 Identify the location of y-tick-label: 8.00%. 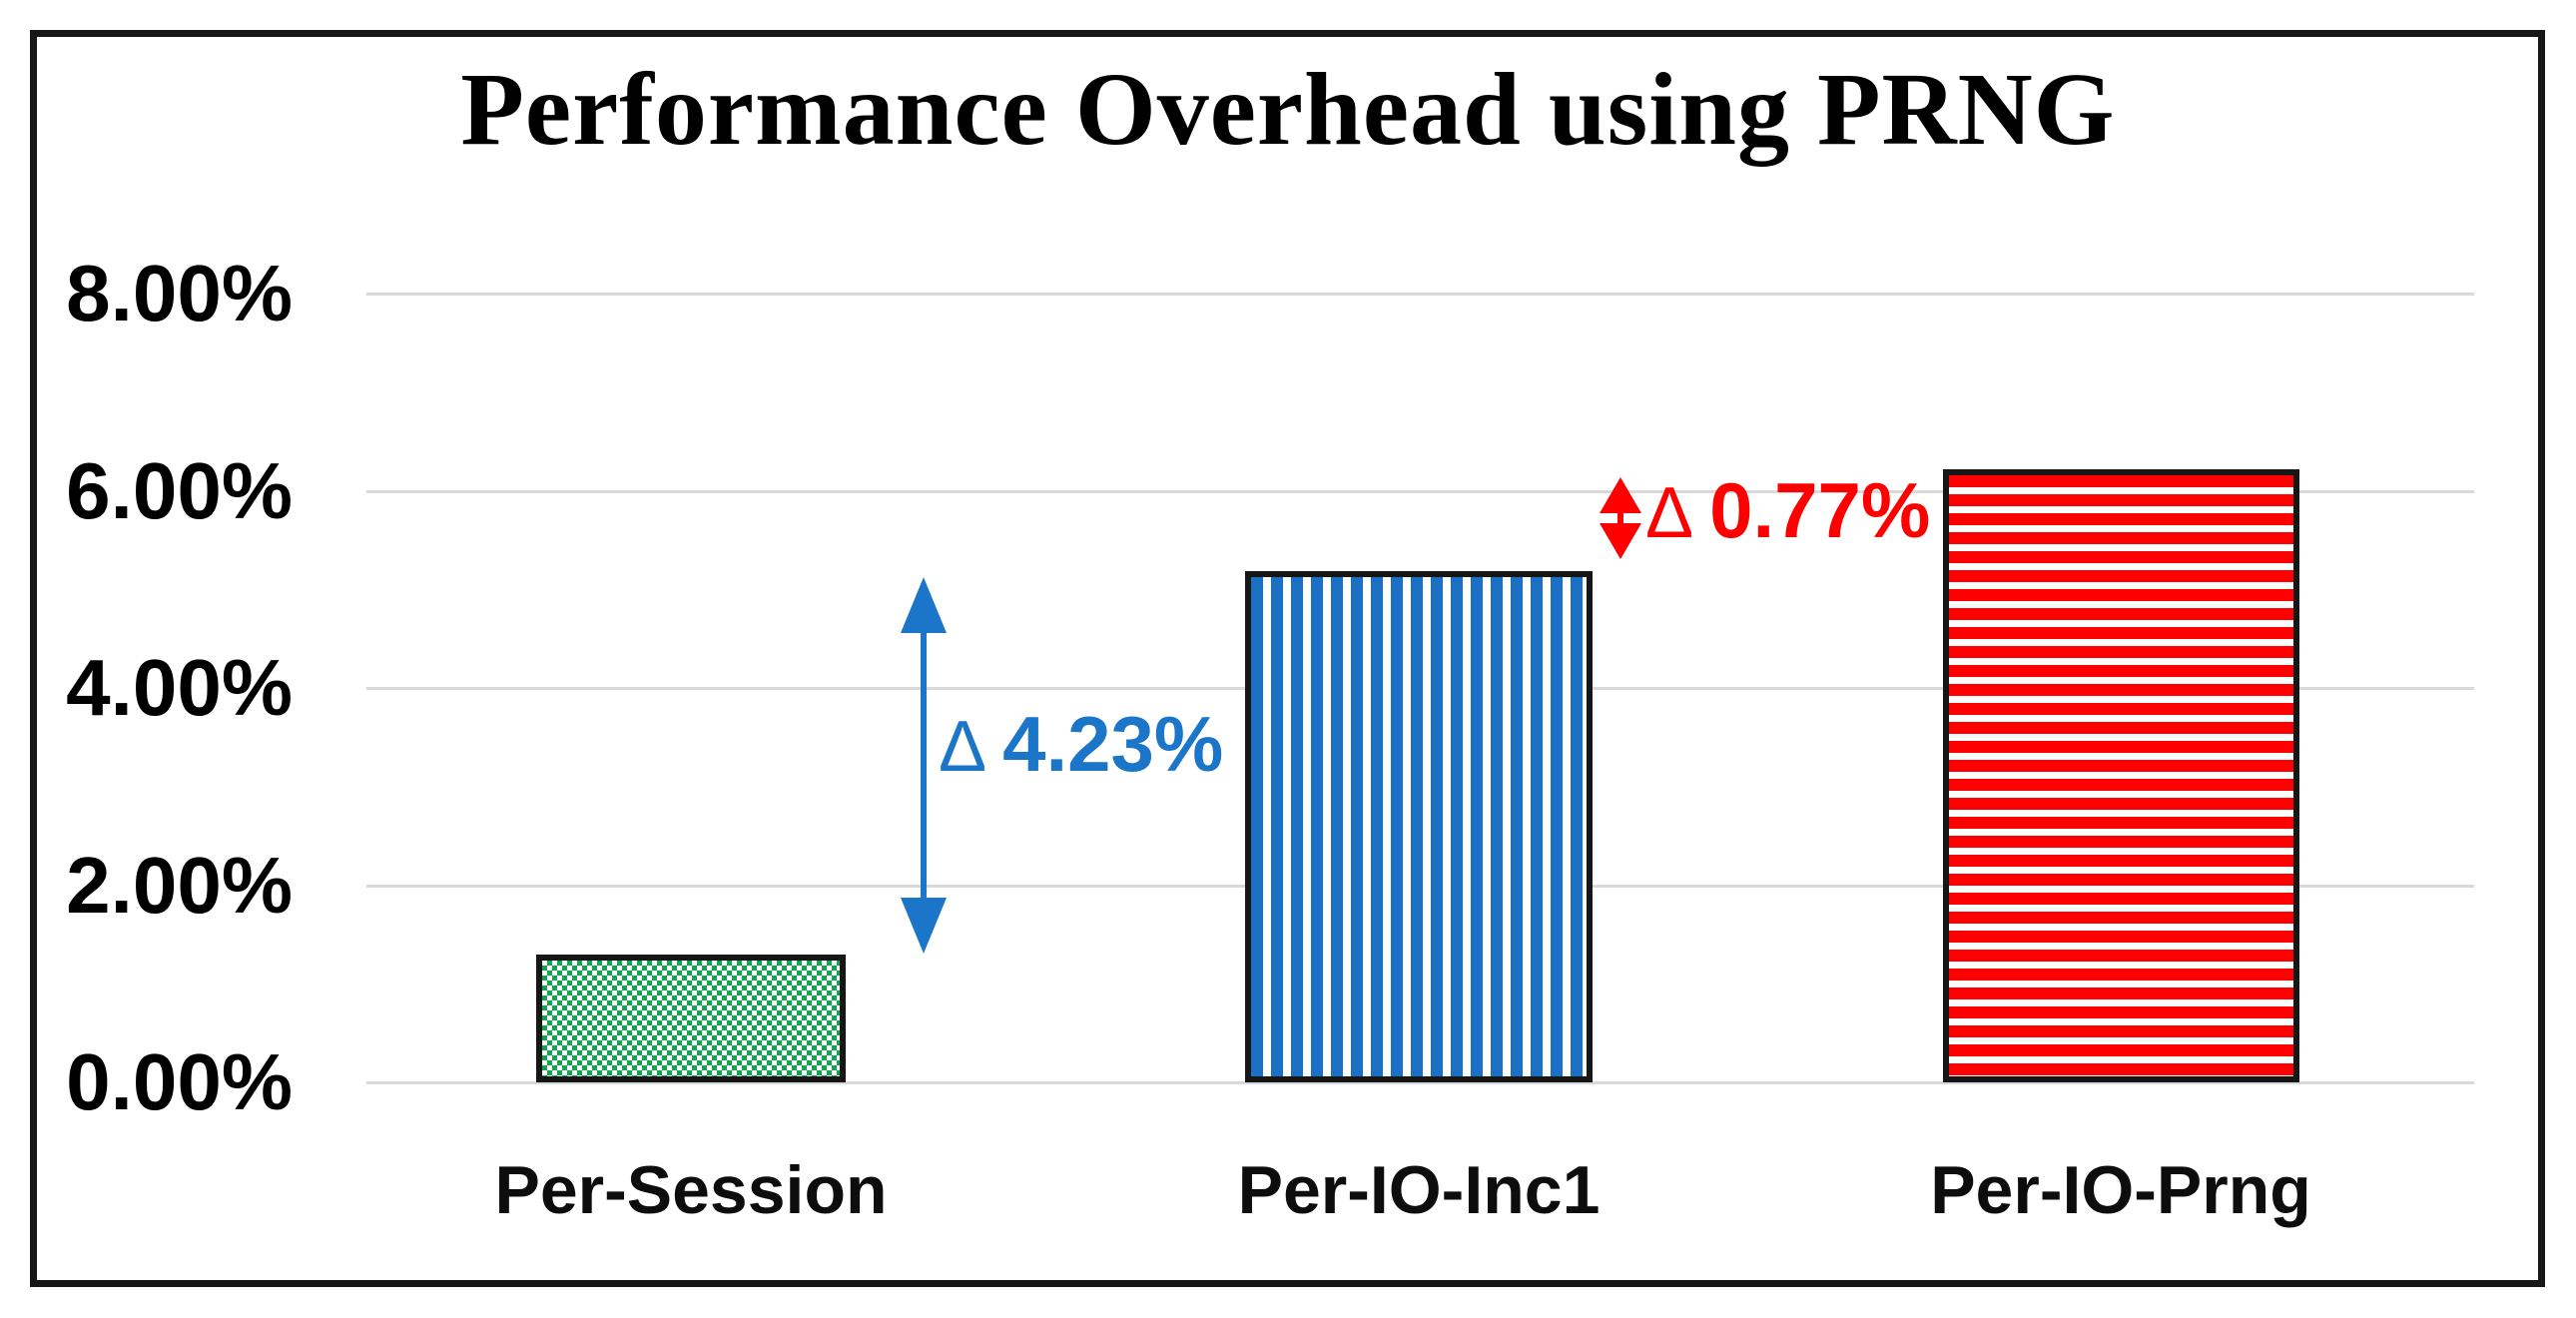
(180, 293).